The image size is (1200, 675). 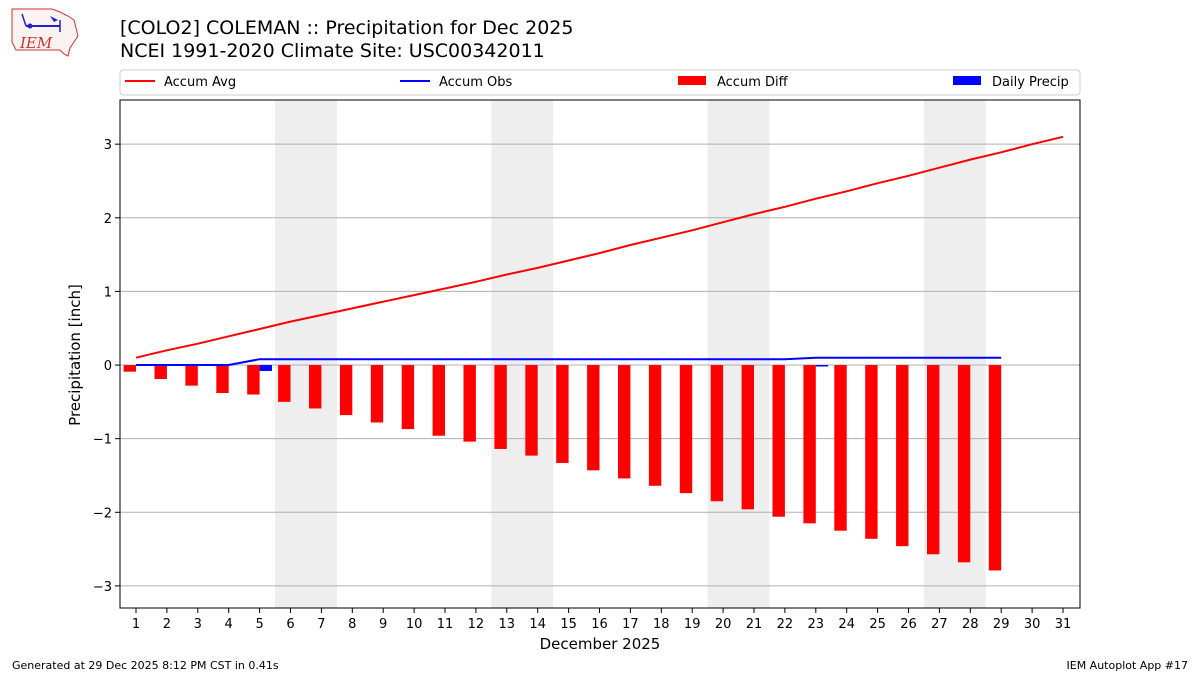 What do you see at coordinates (108, 145) in the screenshot?
I see `y-tick-label: 3` at bounding box center [108, 145].